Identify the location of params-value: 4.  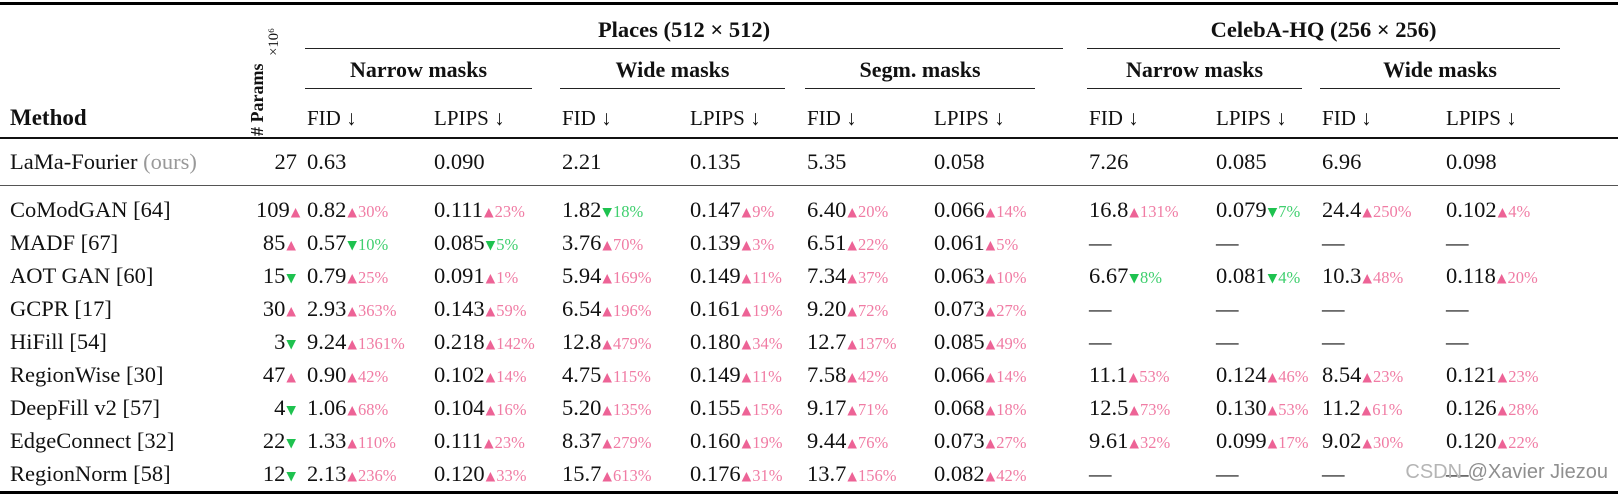
(280, 407).